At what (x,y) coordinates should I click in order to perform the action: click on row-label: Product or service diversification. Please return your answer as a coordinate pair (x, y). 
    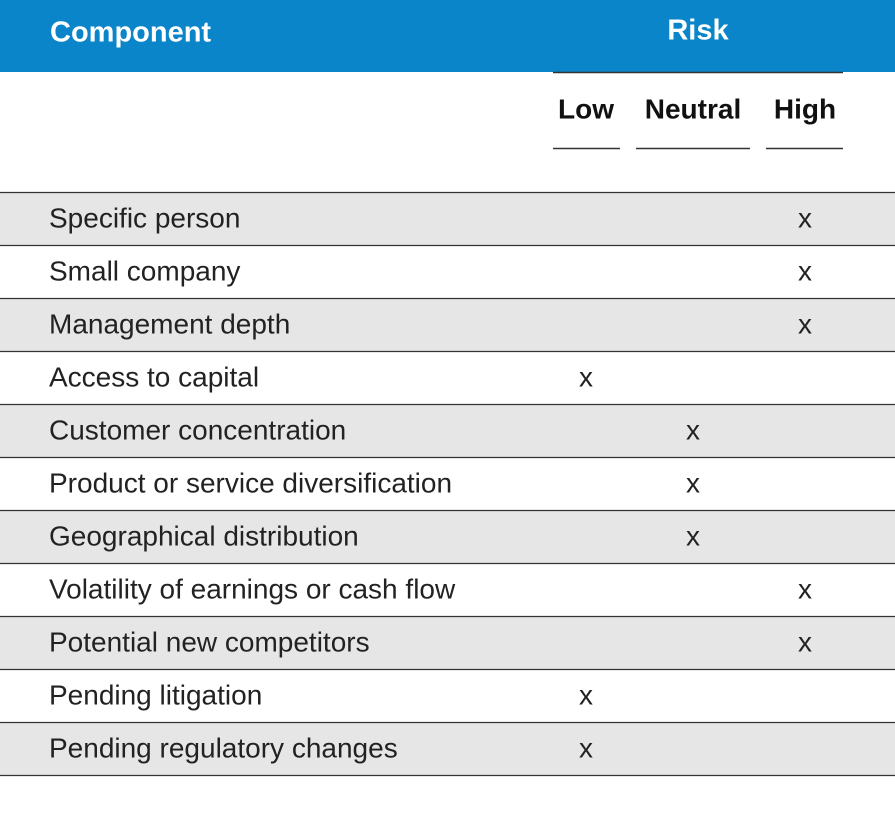
    Looking at the image, I should click on (250, 482).